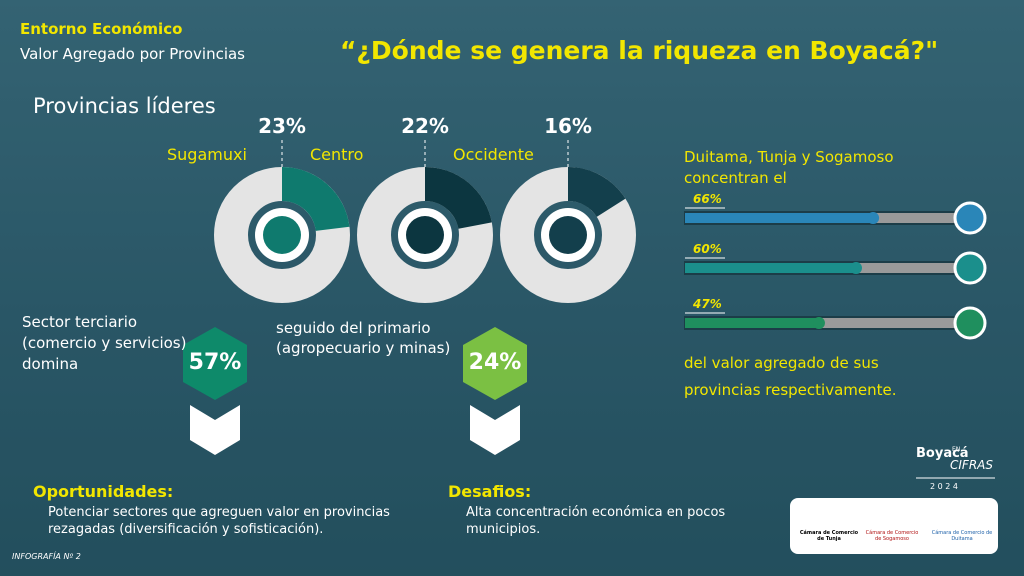  Describe the element at coordinates (132, 54) in the screenshot. I see `subtitle: Valor Agregado por Provincias` at that location.